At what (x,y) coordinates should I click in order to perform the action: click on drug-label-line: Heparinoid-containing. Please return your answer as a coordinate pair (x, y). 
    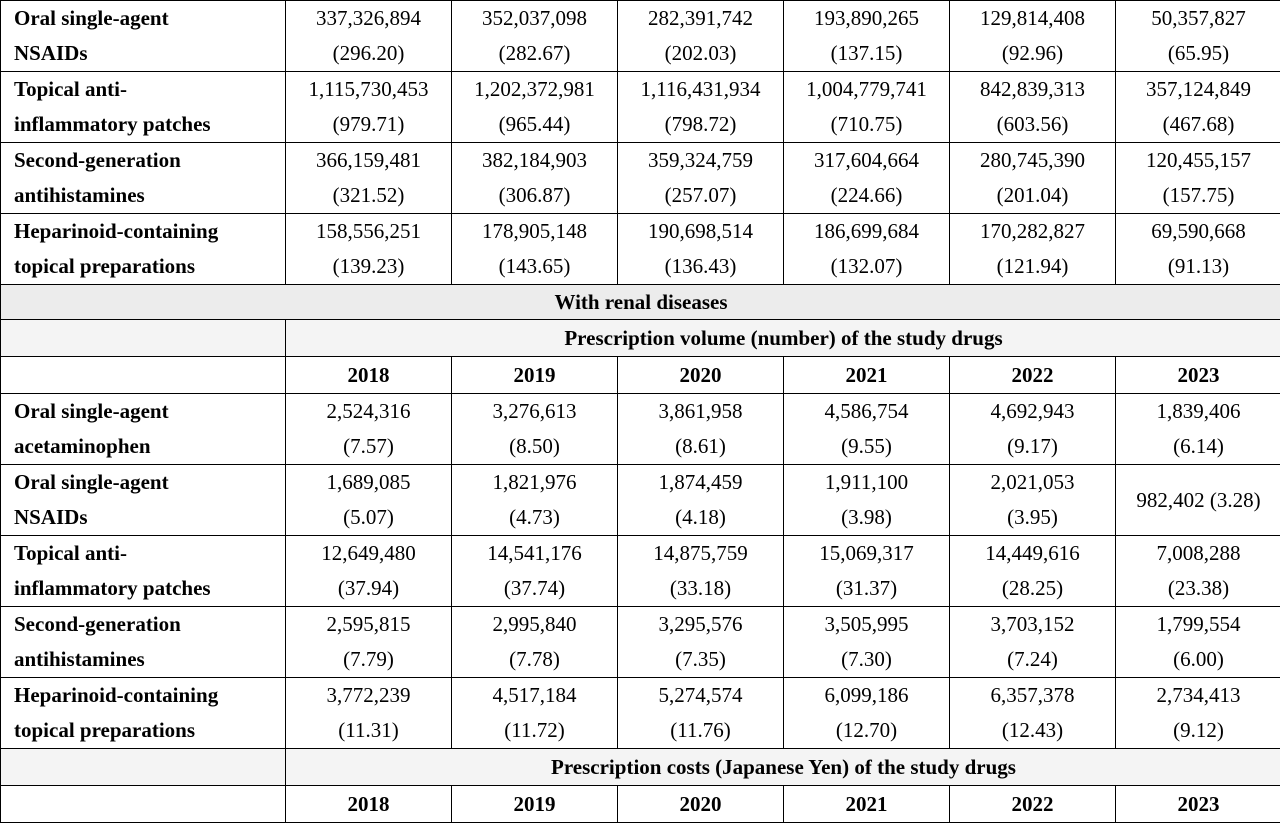
    Looking at the image, I should click on (146, 231).